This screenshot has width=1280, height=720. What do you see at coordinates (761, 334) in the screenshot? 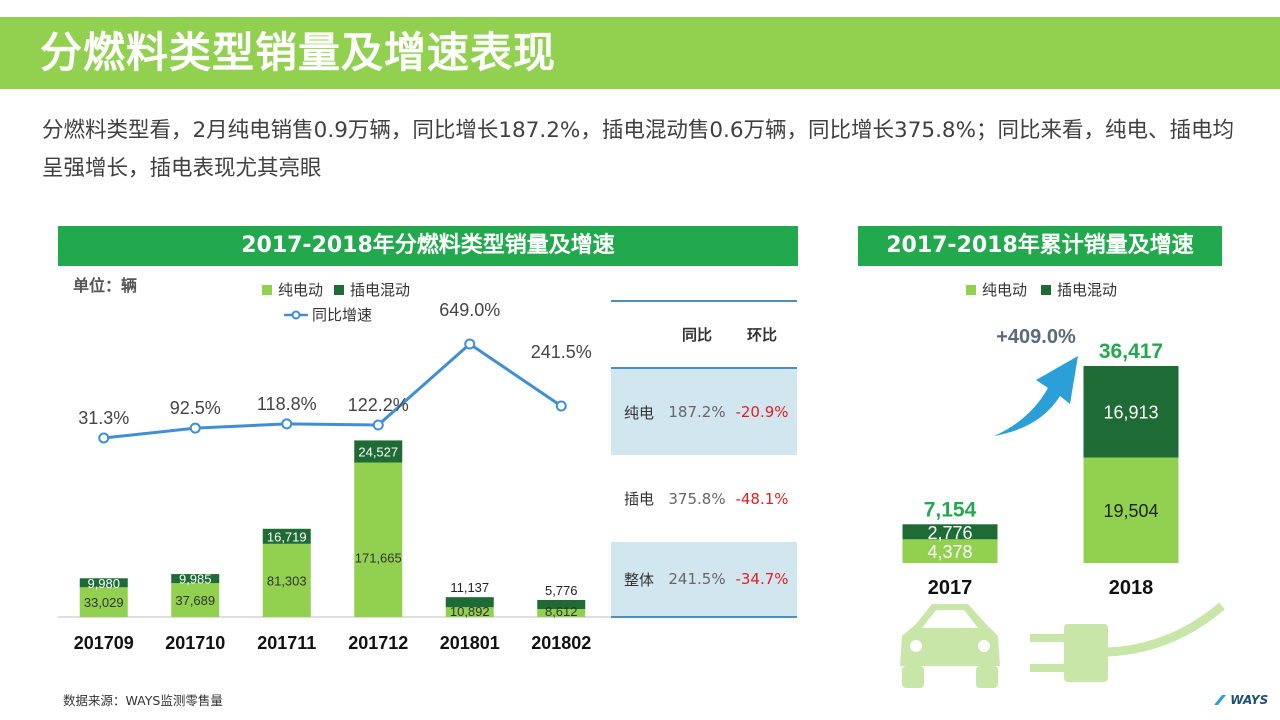
I see `table-header-mom: 环比` at bounding box center [761, 334].